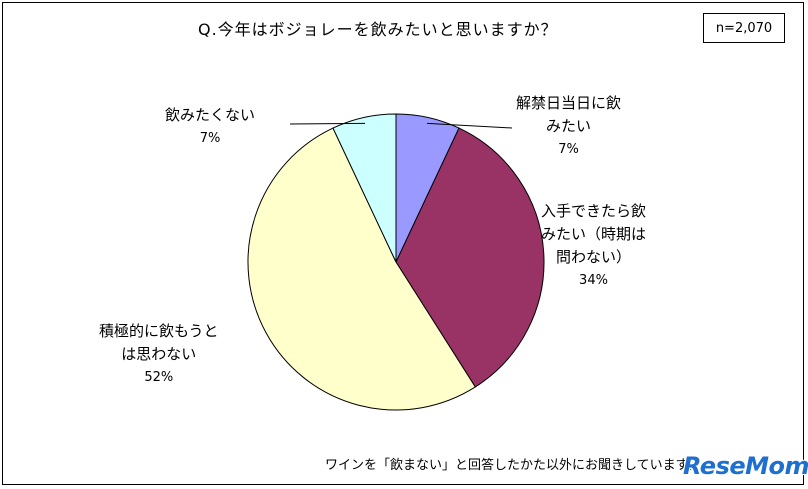 The height and width of the screenshot is (489, 808). What do you see at coordinates (569, 103) in the screenshot?
I see `slice-label-text: 解禁日当日に飲` at bounding box center [569, 103].